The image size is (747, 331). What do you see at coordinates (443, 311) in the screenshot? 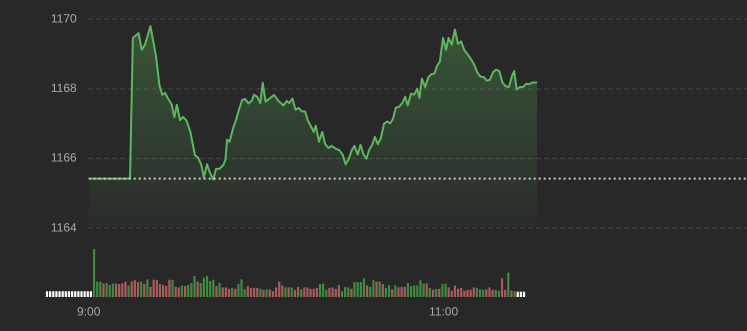
I see `x-tick-label: 11:00` at bounding box center [443, 311].